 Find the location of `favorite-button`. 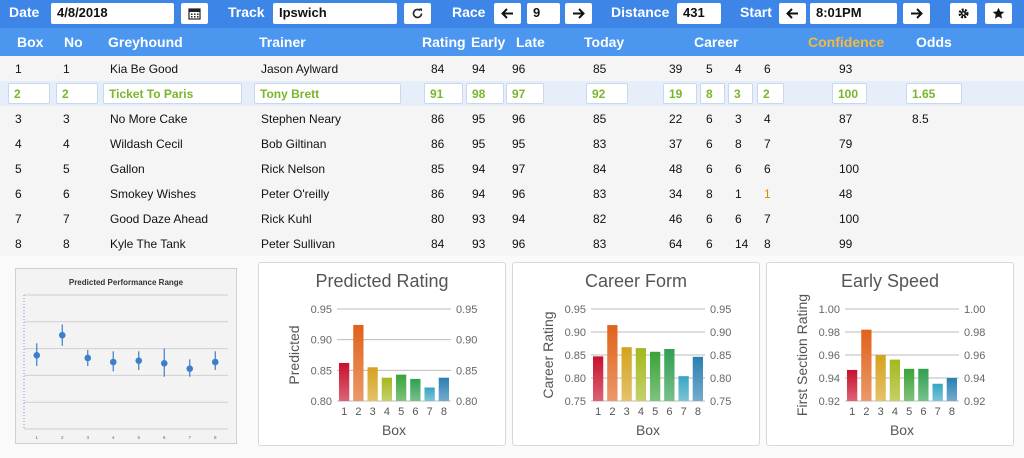

favorite-button is located at coordinates (998, 13).